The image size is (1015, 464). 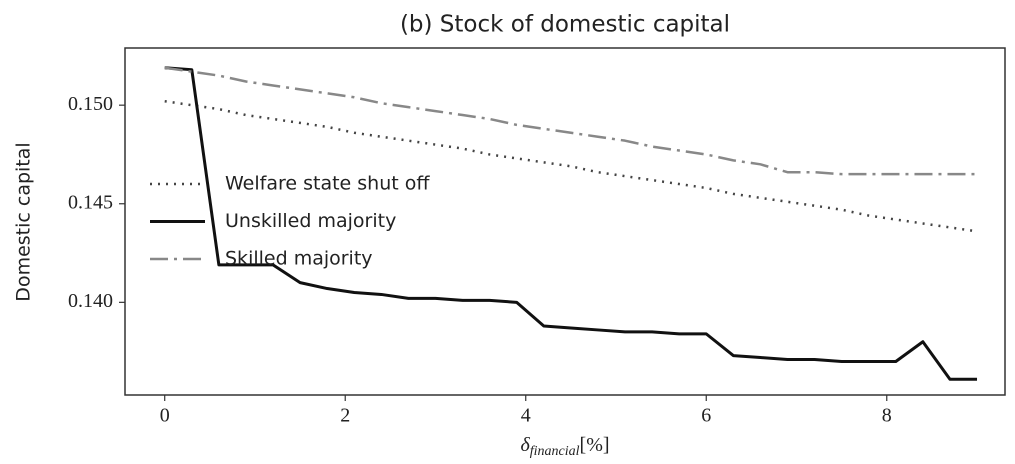 What do you see at coordinates (165, 416) in the screenshot?
I see `x-tick-label: 0` at bounding box center [165, 416].